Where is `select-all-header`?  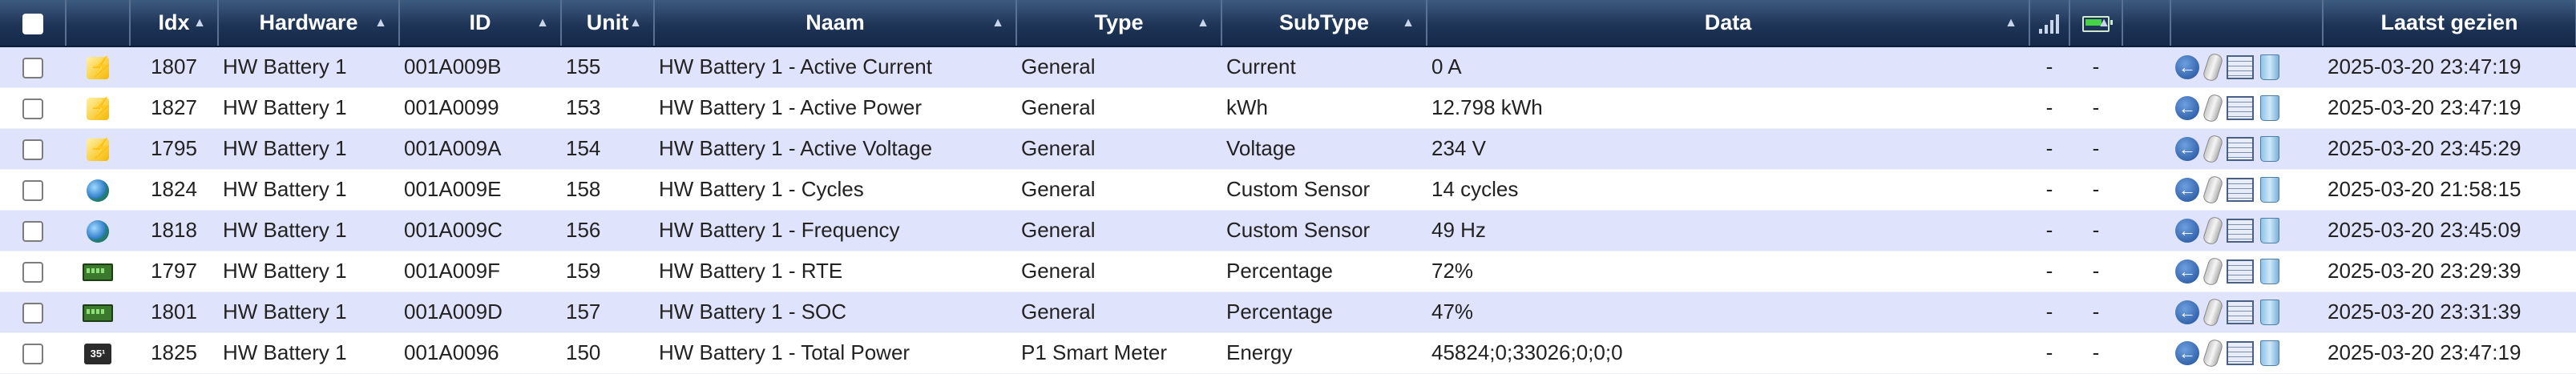 select-all-header is located at coordinates (34, 24).